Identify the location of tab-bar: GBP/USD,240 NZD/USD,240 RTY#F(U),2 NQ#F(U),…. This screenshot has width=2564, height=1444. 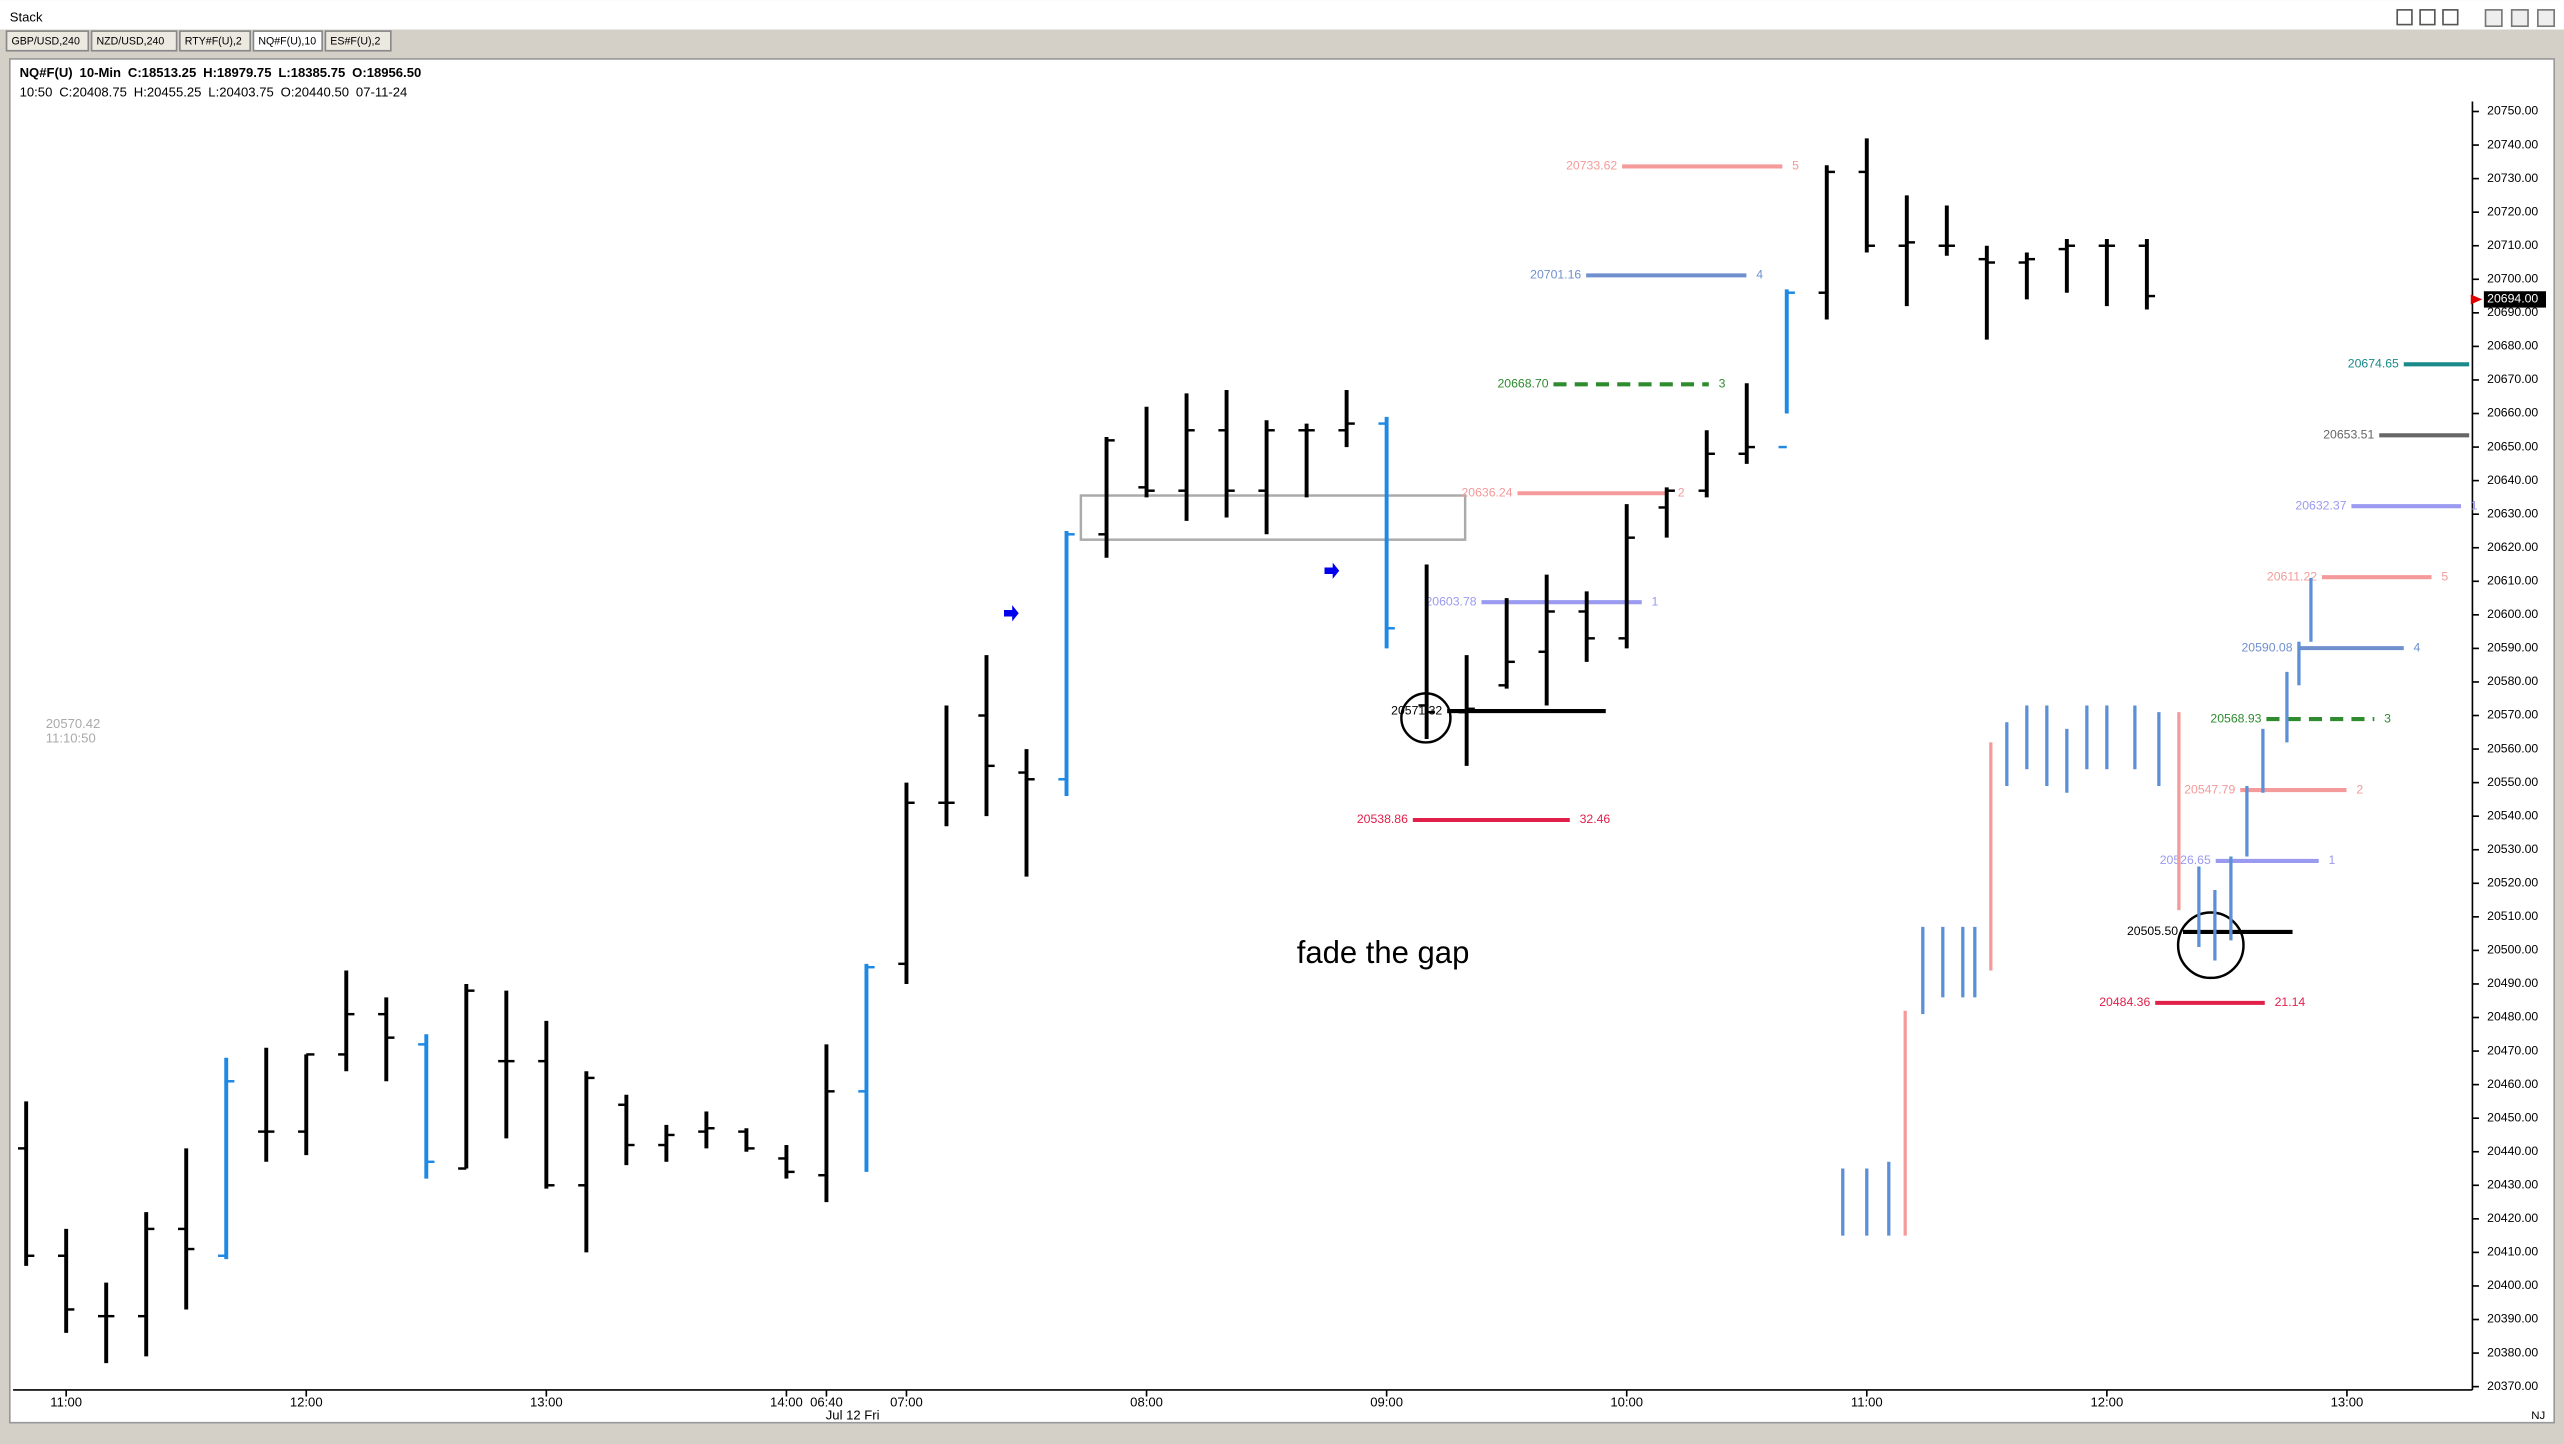
(198, 41).